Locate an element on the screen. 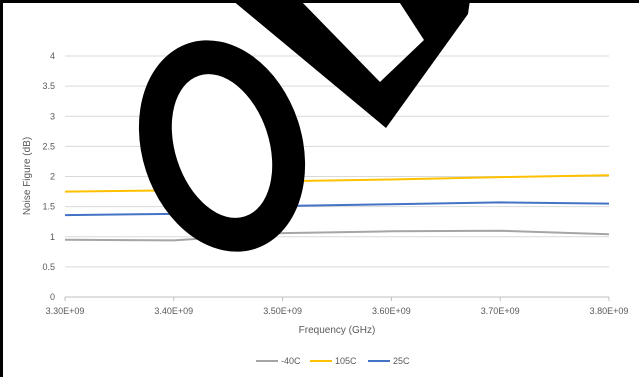 This screenshot has height=377, width=639. legend-label: 25C is located at coordinates (401, 361).